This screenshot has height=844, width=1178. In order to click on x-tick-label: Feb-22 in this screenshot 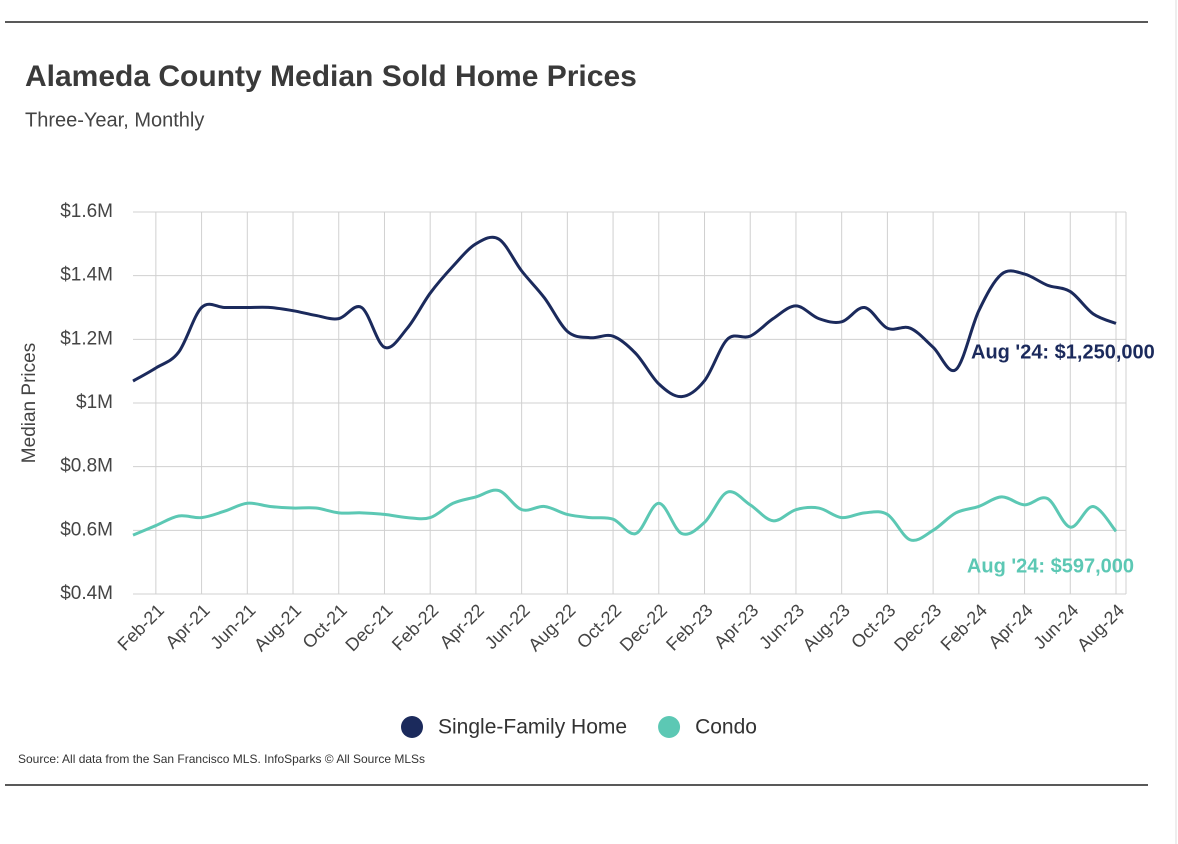, I will do `click(415, 627)`.